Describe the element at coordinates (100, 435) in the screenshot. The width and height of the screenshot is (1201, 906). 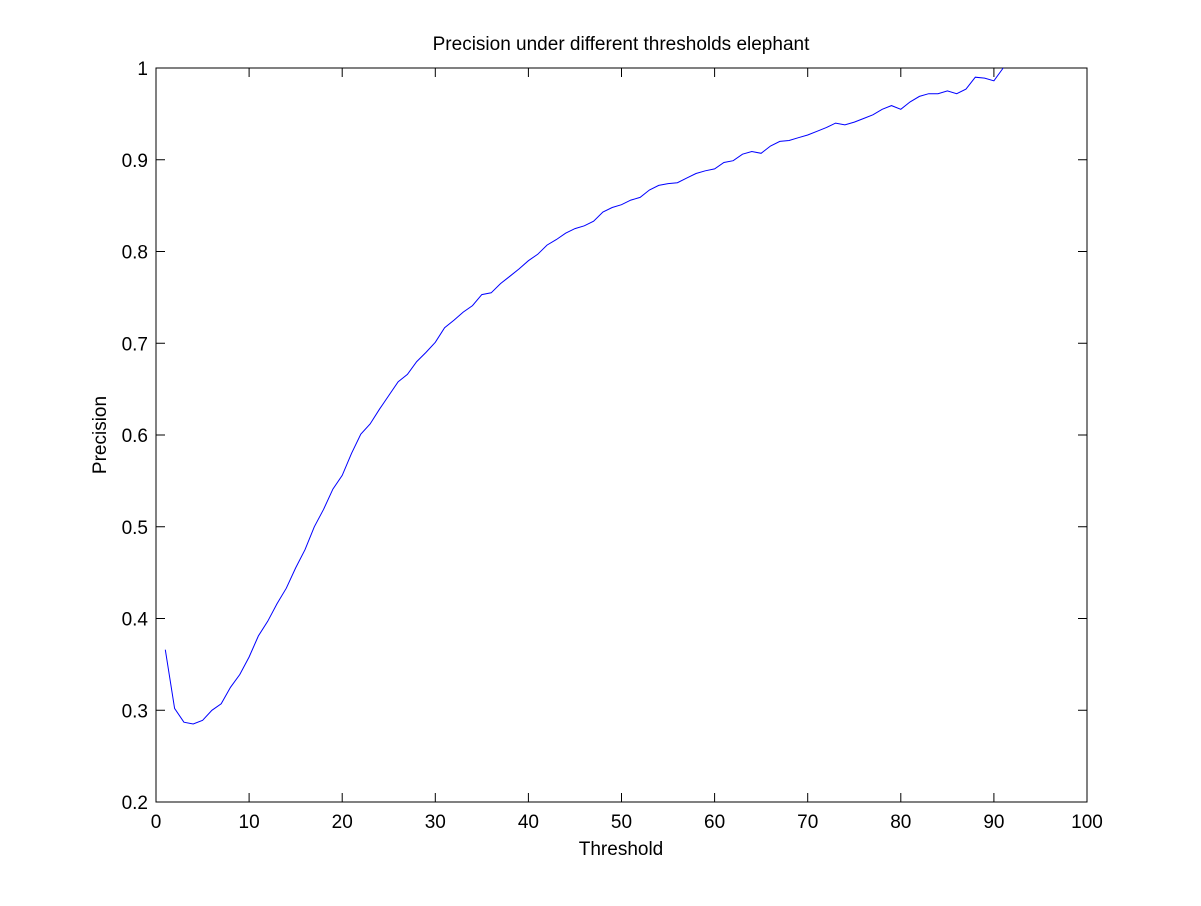
I see `y-axis-title: Precision` at that location.